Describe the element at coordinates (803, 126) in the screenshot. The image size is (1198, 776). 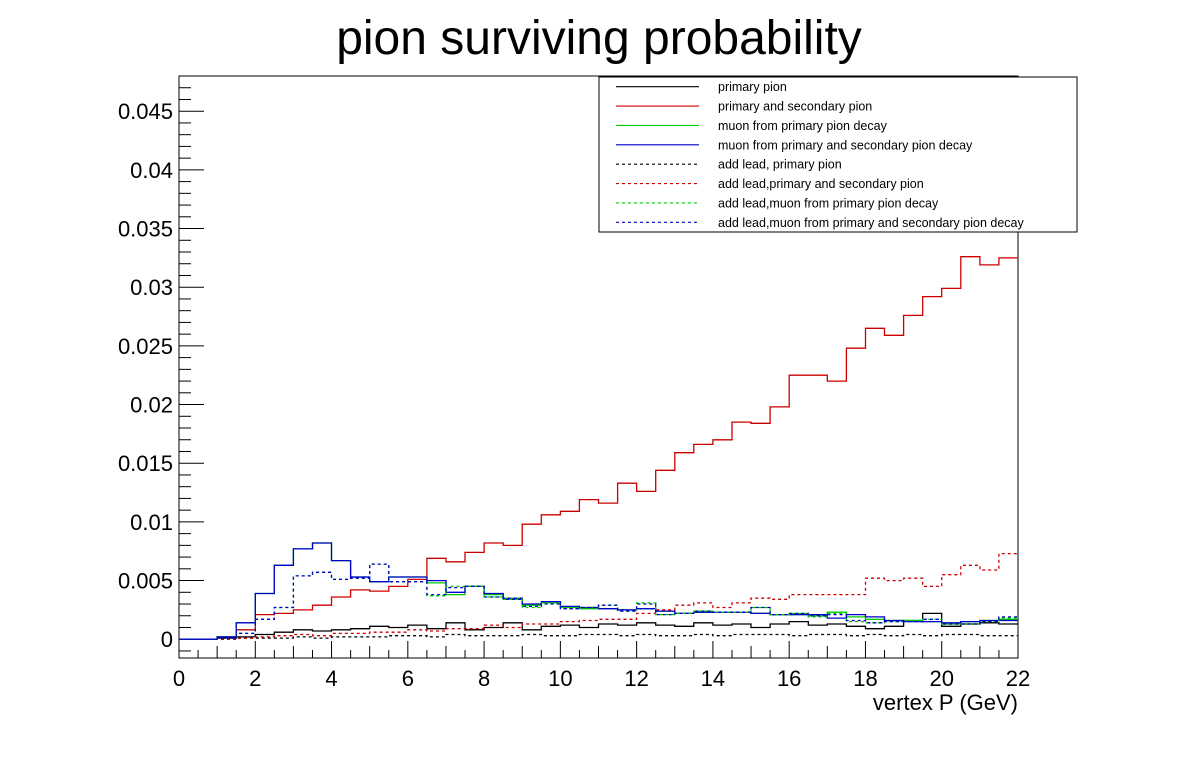
I see `legend-label: muon from primary pion decay` at that location.